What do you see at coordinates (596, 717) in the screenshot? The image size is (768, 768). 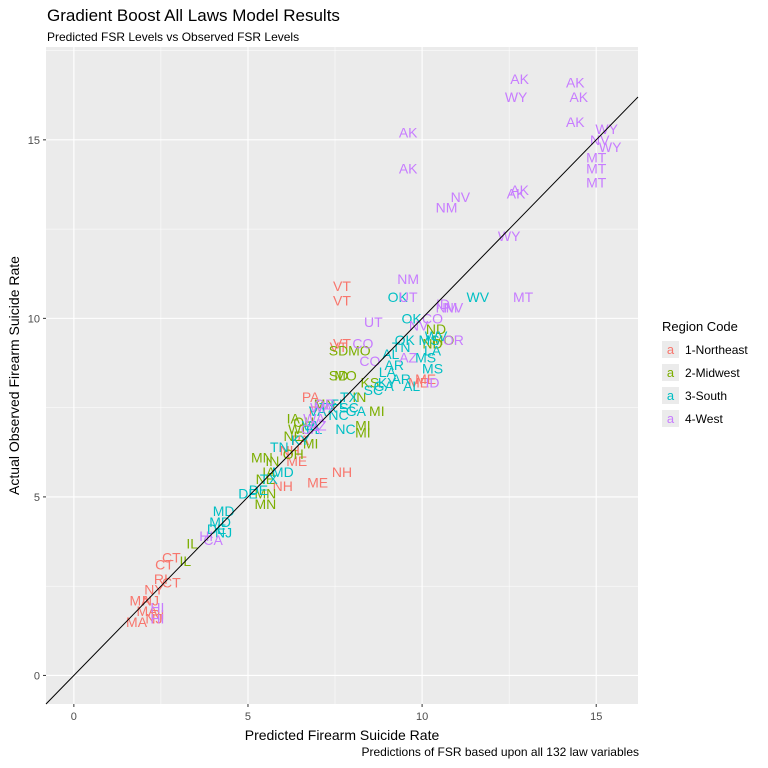 I see `x-tick-label: 15` at bounding box center [596, 717].